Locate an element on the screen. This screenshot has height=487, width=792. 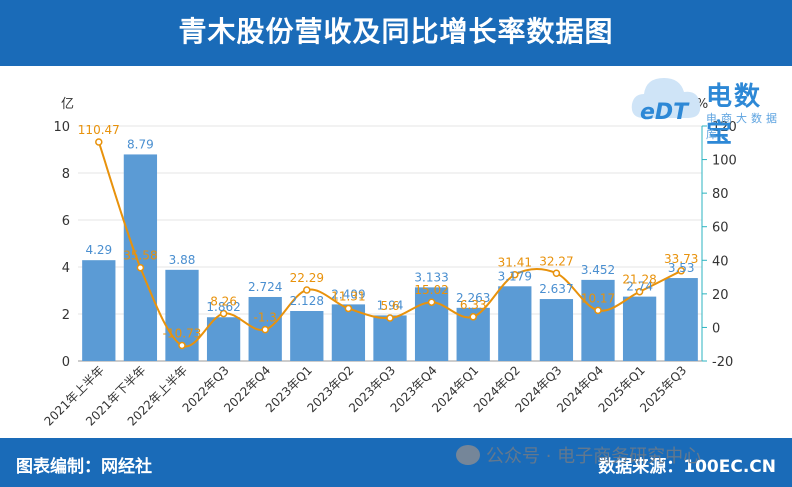
logo-edt-text: eDT is located at coordinates (664, 112).